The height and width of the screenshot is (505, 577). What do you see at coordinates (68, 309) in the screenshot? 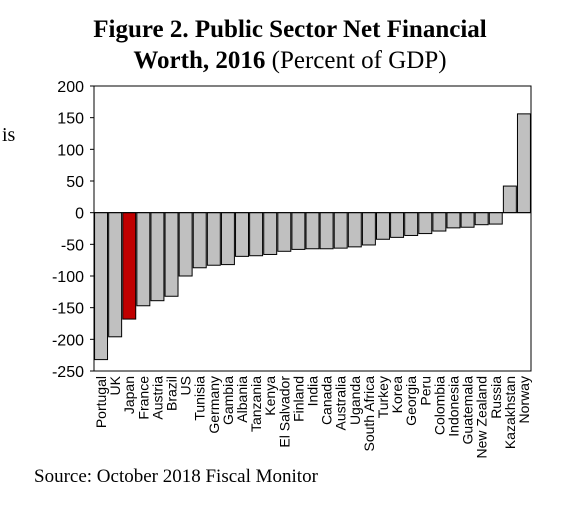
I see `y-tick-label: -150` at bounding box center [68, 309].